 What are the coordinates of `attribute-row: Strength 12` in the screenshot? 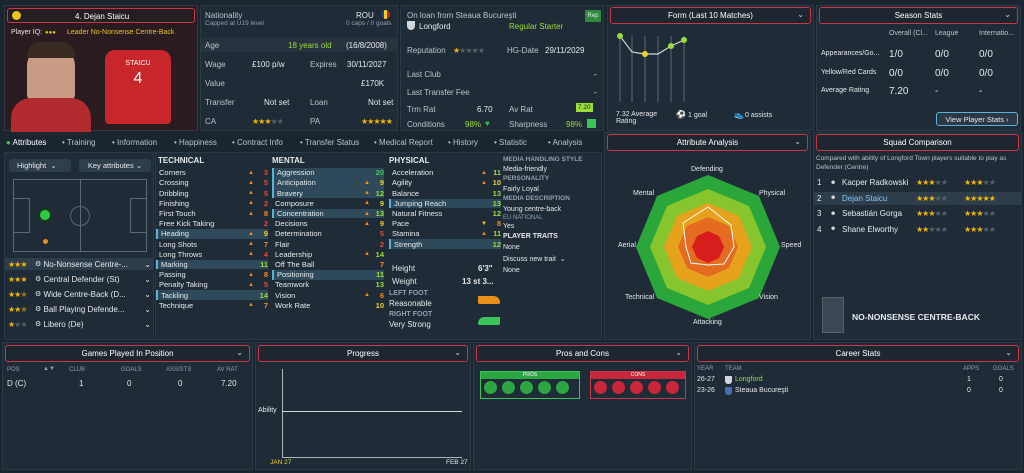 It's located at (445, 244).